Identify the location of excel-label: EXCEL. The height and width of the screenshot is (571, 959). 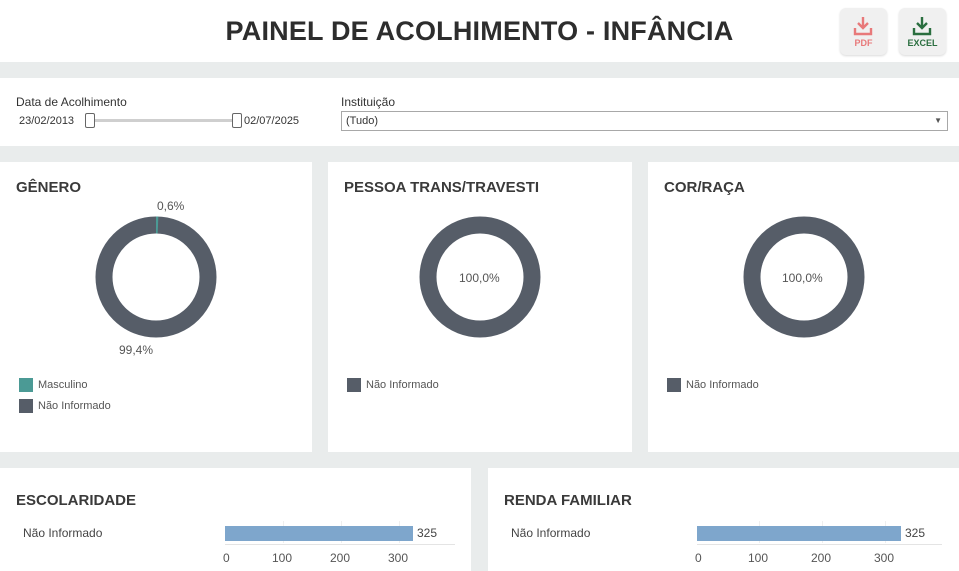
(922, 43).